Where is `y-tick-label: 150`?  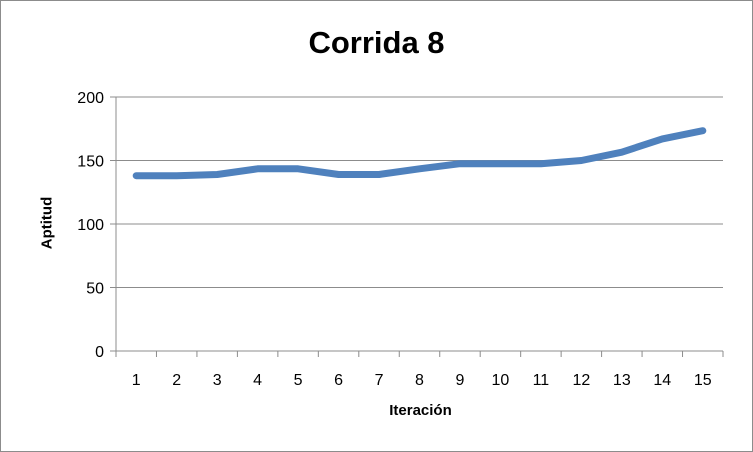
y-tick-label: 150 is located at coordinates (90, 162).